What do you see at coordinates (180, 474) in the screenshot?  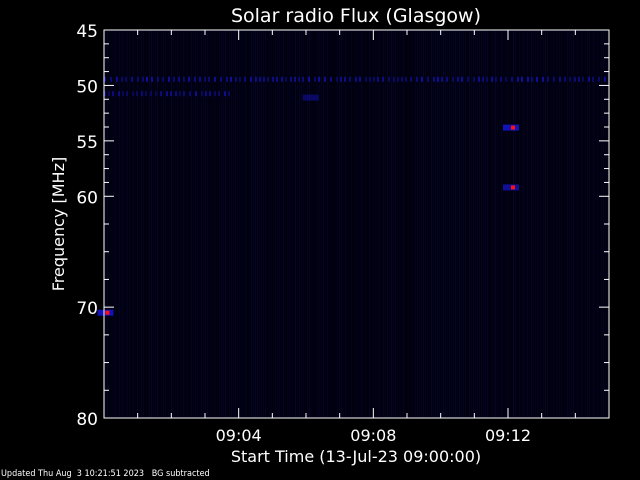 I see `bg-subtracted-note: BG subtracted` at bounding box center [180, 474].